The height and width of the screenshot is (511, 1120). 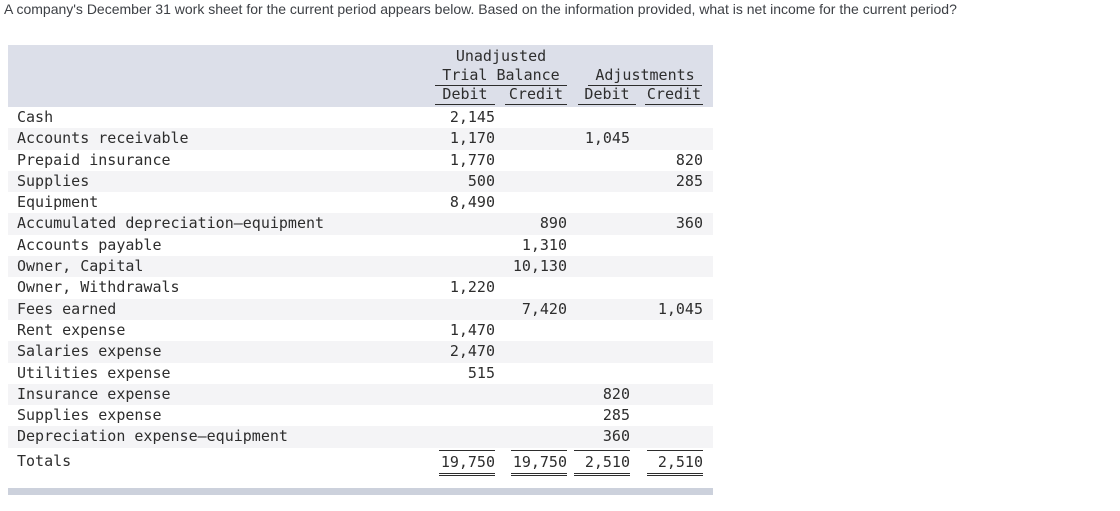 I want to click on utb-debit-cell: 1,170, so click(x=472, y=138).